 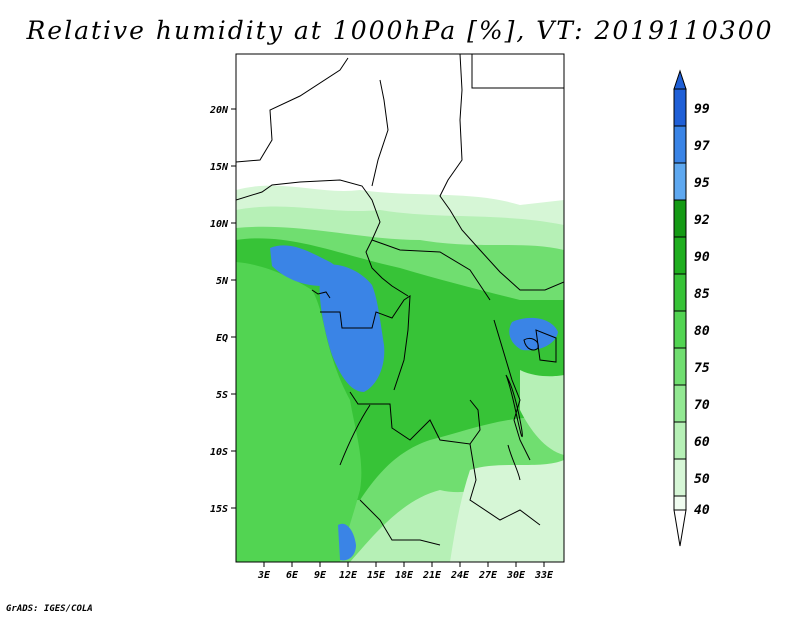 What do you see at coordinates (516, 575) in the screenshot?
I see `lon-label-30e: 30E` at bounding box center [516, 575].